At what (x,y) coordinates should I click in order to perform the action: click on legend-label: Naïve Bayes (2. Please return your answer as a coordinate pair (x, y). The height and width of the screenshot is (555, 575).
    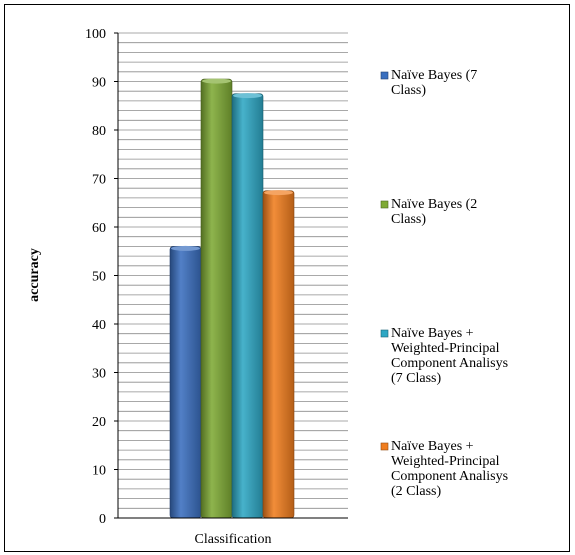
    Looking at the image, I should click on (434, 204).